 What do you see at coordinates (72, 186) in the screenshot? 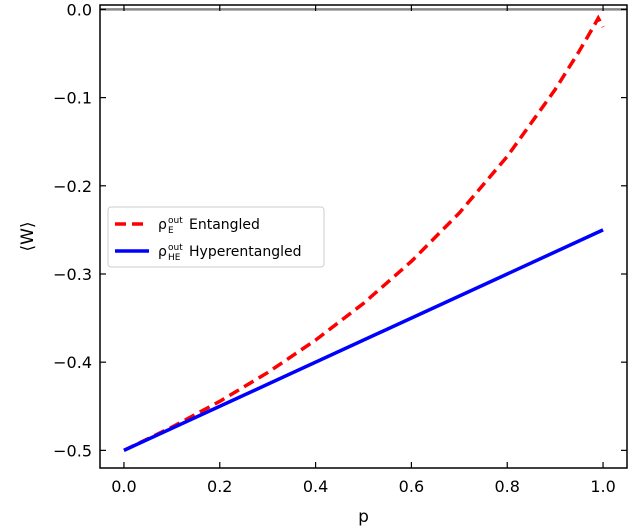
I see `y-tick-label: −0.2` at bounding box center [72, 186].